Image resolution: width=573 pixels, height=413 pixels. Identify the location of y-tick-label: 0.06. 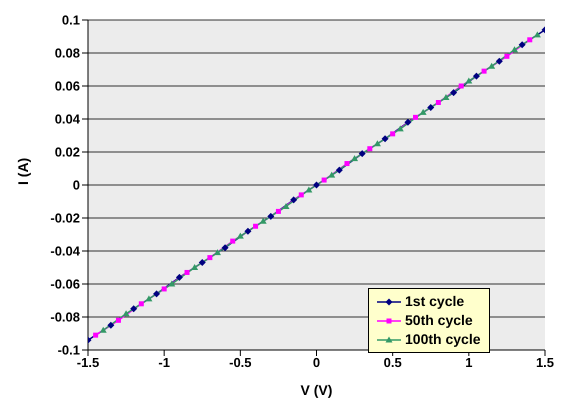
(67, 86).